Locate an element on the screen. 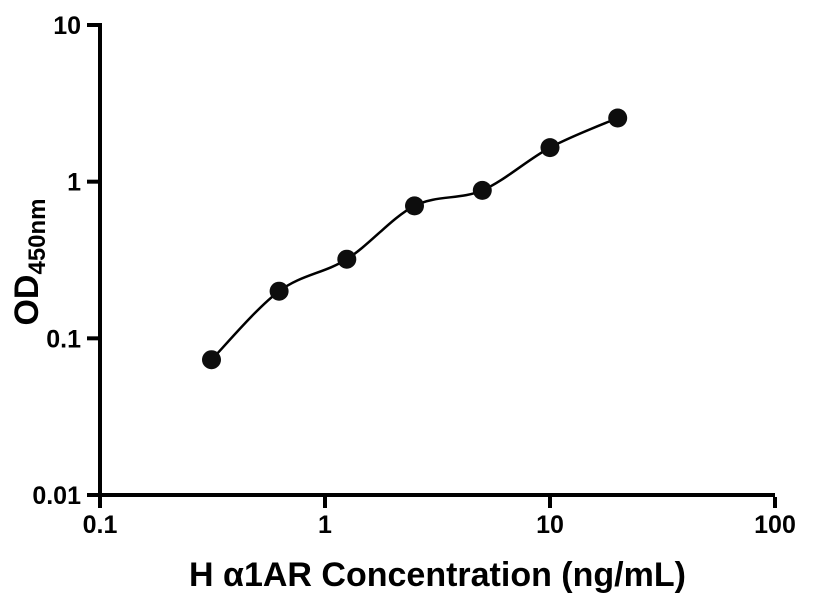 This screenshot has height=612, width=816. x-tick-label: 100 is located at coordinates (775, 525).